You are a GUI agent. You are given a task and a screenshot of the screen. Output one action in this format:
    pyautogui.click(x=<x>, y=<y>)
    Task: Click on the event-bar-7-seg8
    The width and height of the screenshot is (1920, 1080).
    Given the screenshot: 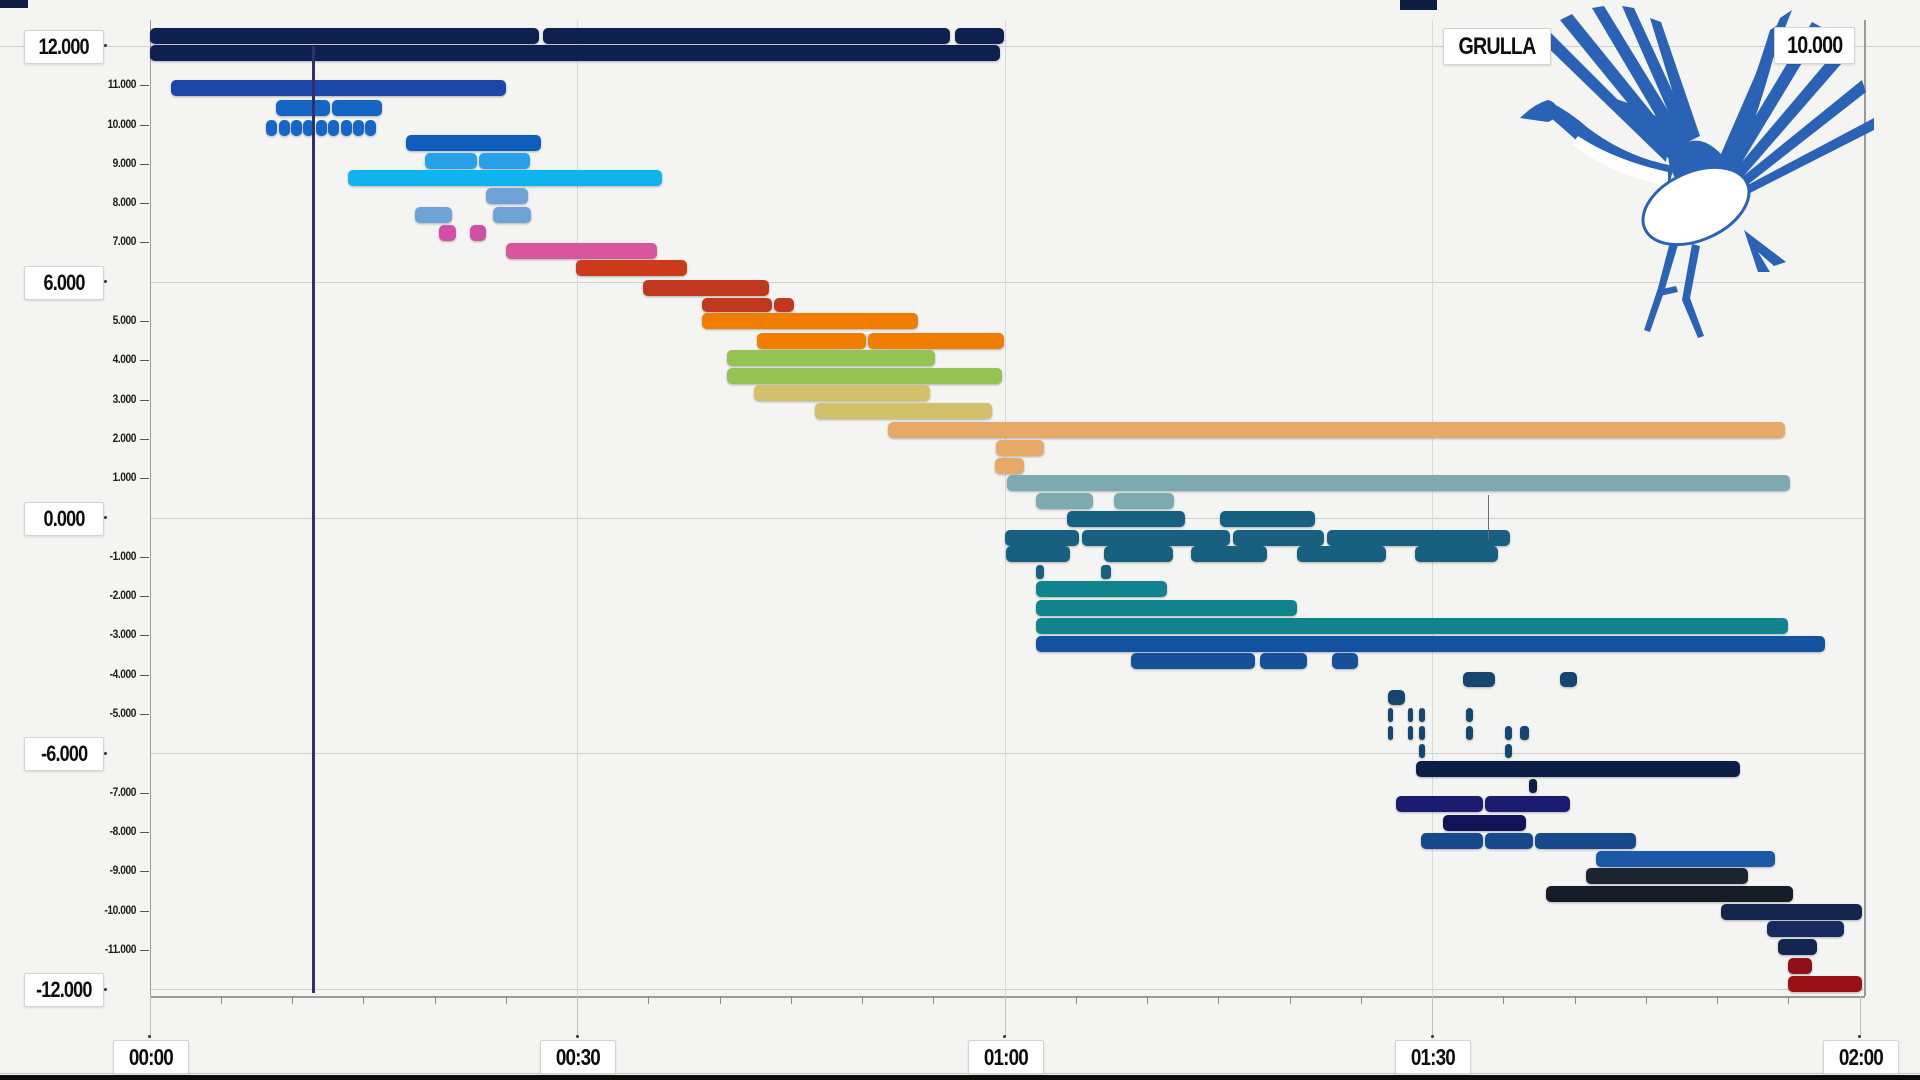 What is the action you would take?
    pyautogui.click(x=371, y=127)
    